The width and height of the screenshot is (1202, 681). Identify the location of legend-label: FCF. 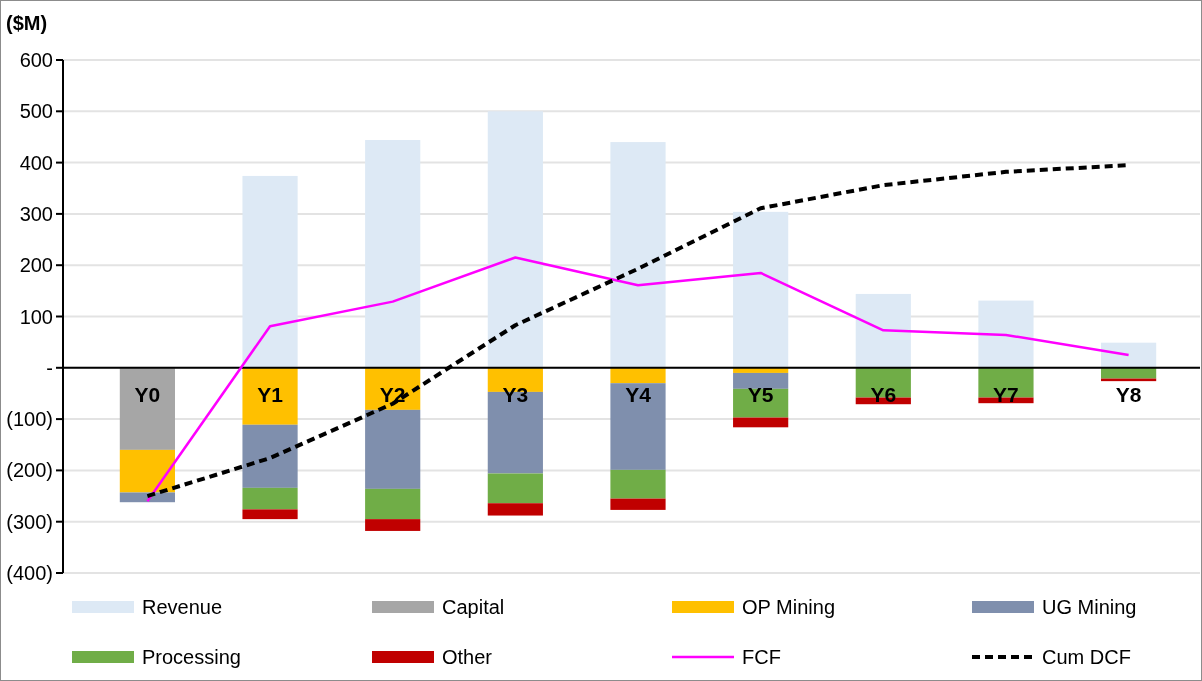
(761, 657).